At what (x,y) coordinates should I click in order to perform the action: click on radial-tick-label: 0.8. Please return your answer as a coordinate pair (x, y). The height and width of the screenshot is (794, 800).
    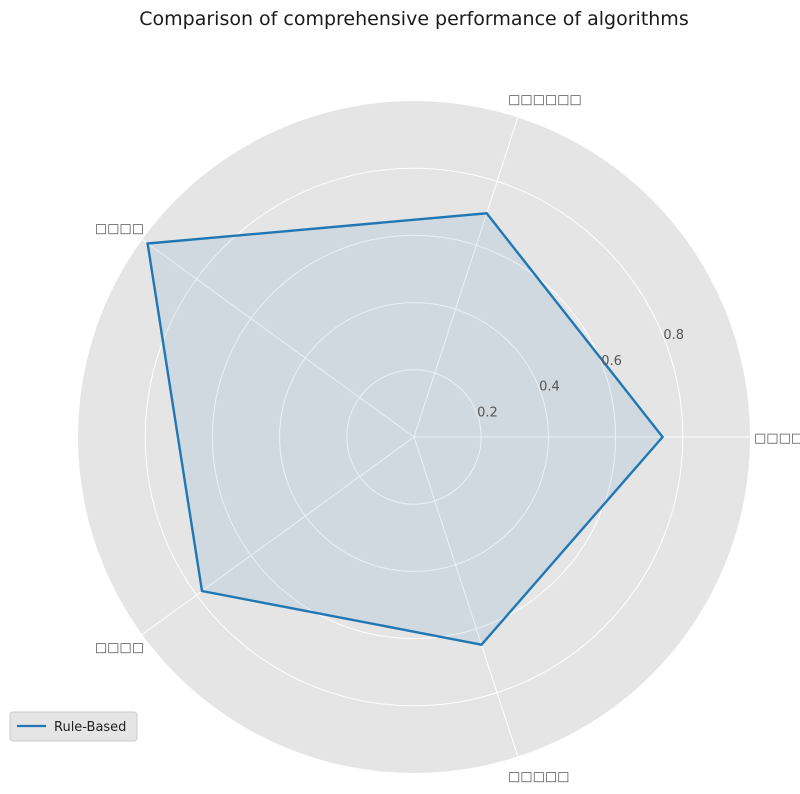
    Looking at the image, I should click on (673, 335).